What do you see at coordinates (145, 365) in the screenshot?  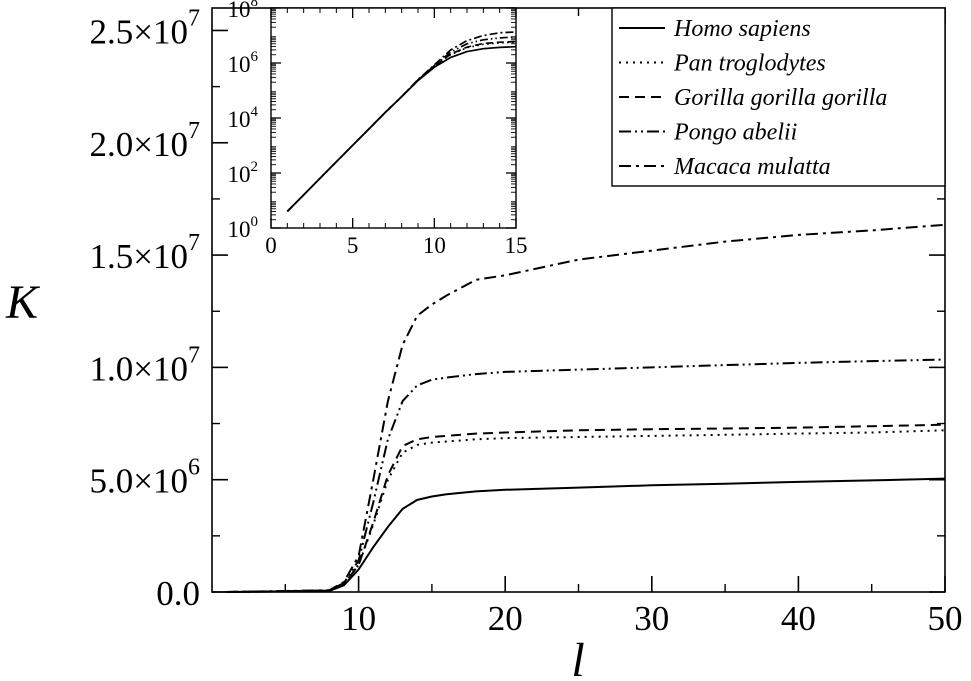 I see `y-tick-label: 1.0×10⁷` at bounding box center [145, 365].